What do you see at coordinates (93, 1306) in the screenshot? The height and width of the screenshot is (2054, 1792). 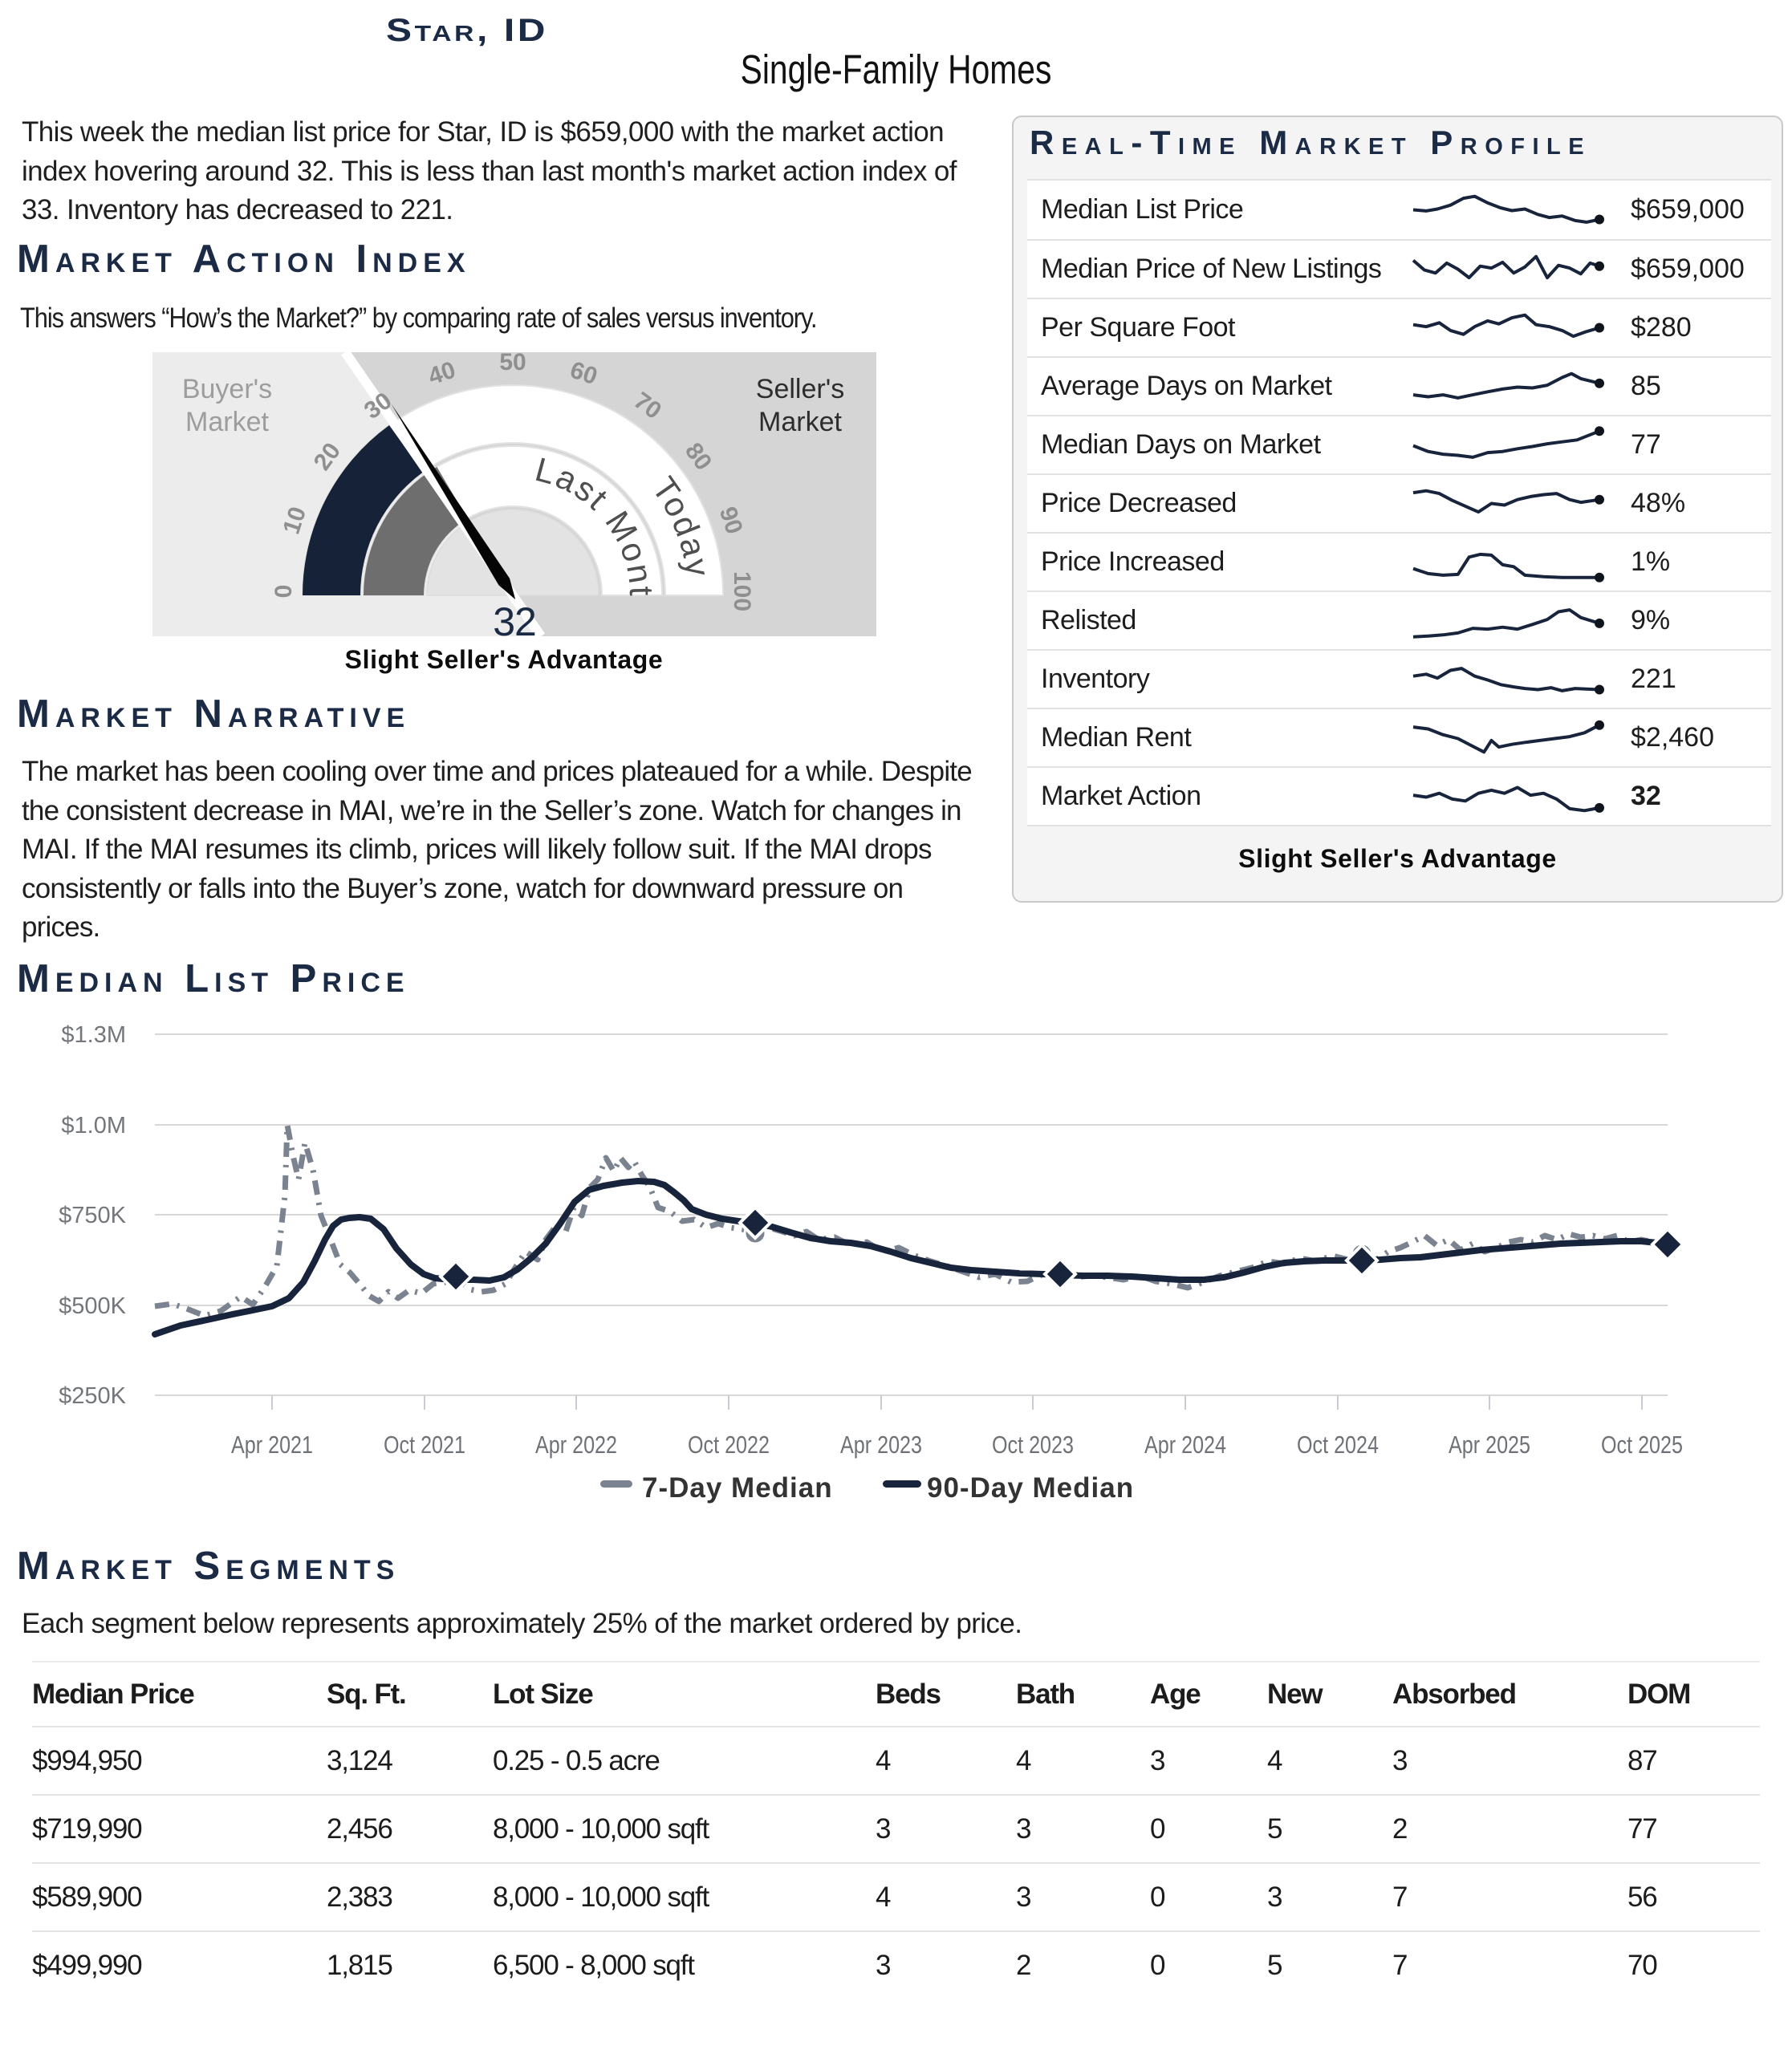 I see `svg-text: $500K` at bounding box center [93, 1306].